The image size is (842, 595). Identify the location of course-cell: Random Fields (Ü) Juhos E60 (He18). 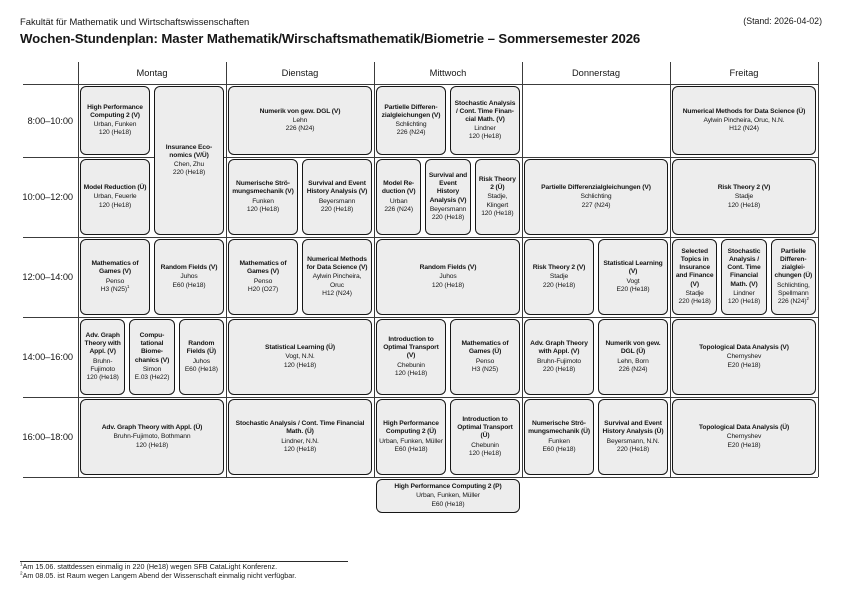
(201, 357).